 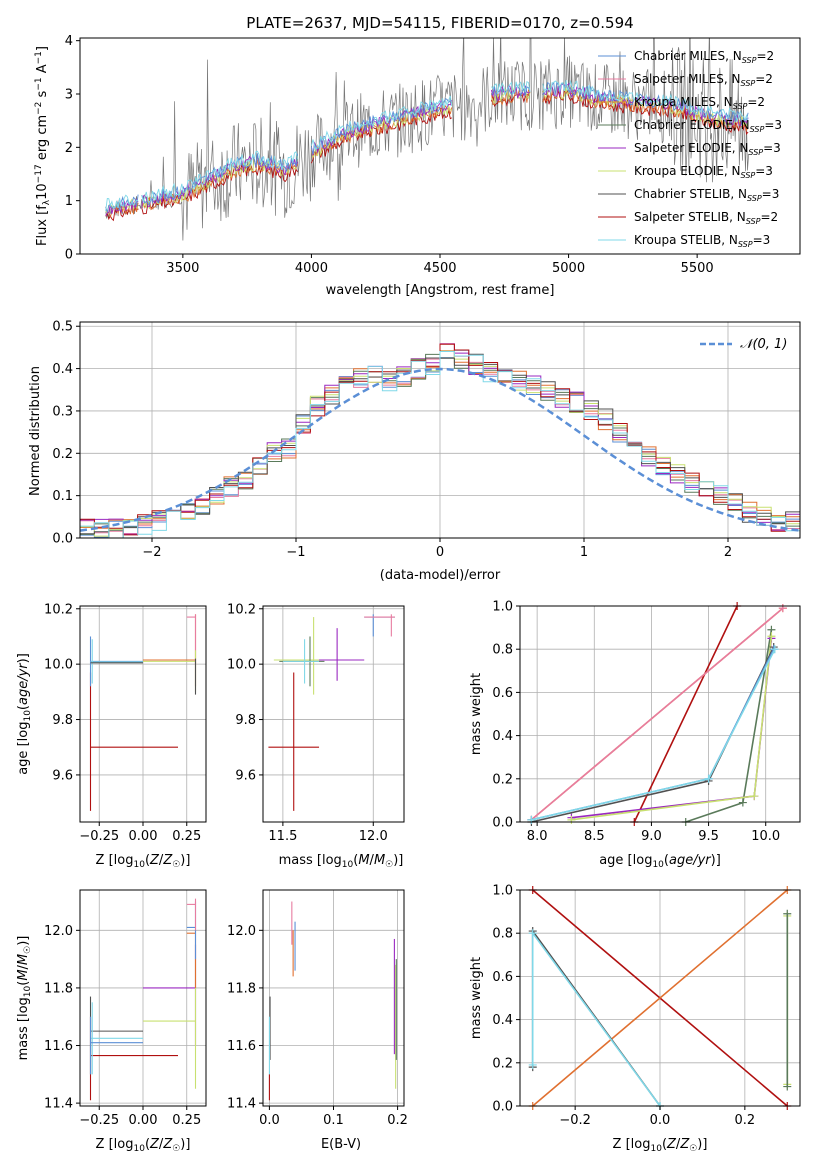 What do you see at coordinates (58, 931) in the screenshot?
I see `y-tick-label: 12.0` at bounding box center [58, 931].